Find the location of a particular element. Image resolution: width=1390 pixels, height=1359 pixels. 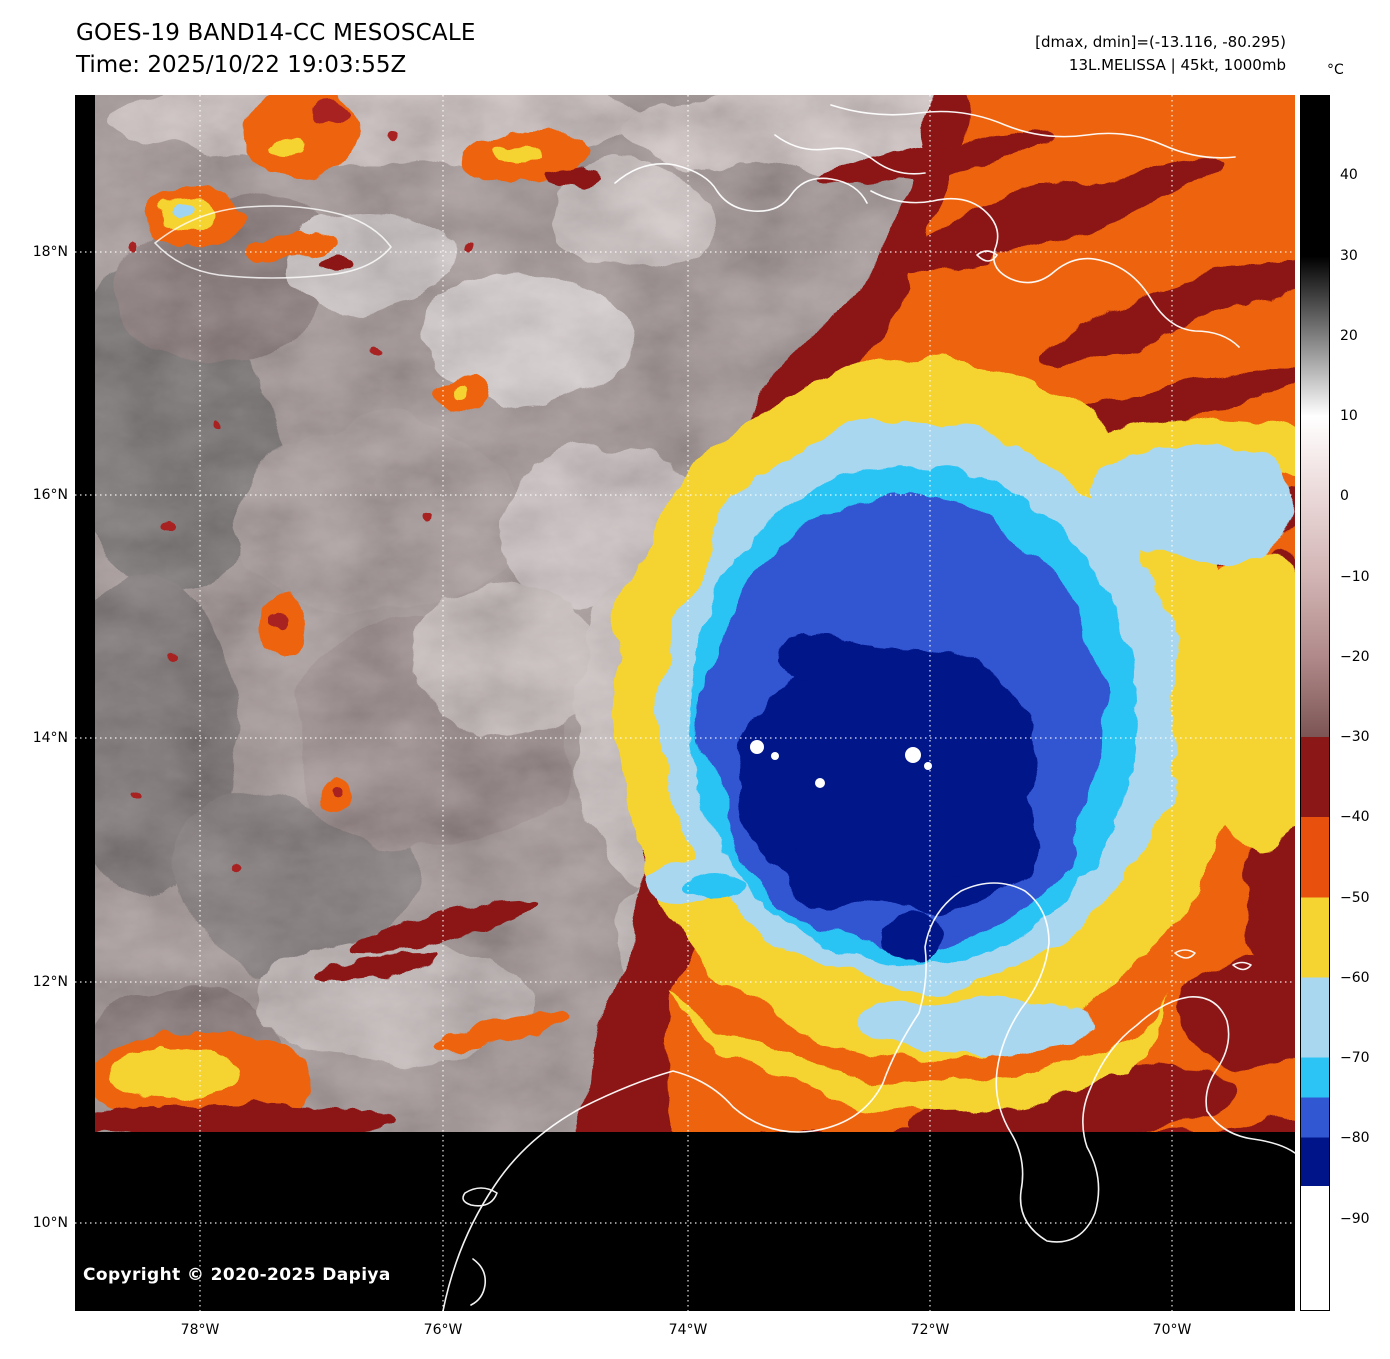

latitude-tick-label: 16°N is located at coordinates (50, 495).